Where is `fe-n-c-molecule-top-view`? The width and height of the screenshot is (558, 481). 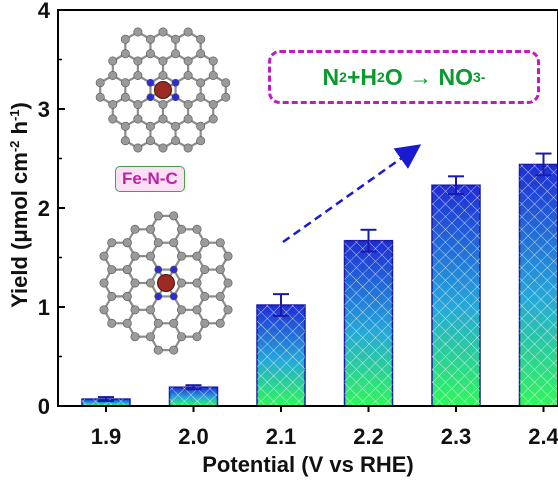 fe-n-c-molecule-top-view is located at coordinates (163, 90).